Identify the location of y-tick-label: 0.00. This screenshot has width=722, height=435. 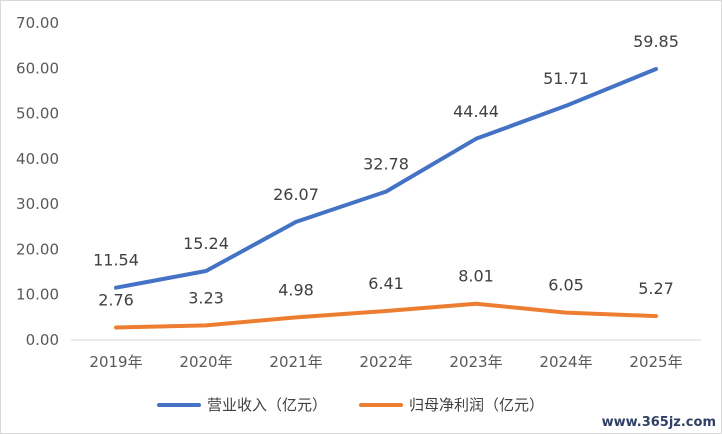
(42, 340).